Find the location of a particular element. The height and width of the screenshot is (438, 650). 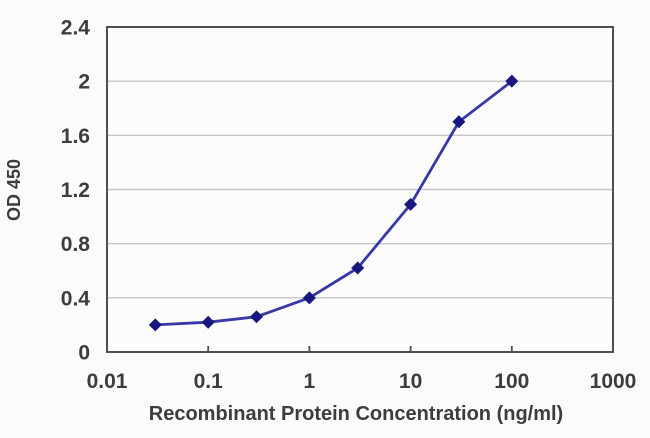

x-tick-label: 0.1 is located at coordinates (209, 381).